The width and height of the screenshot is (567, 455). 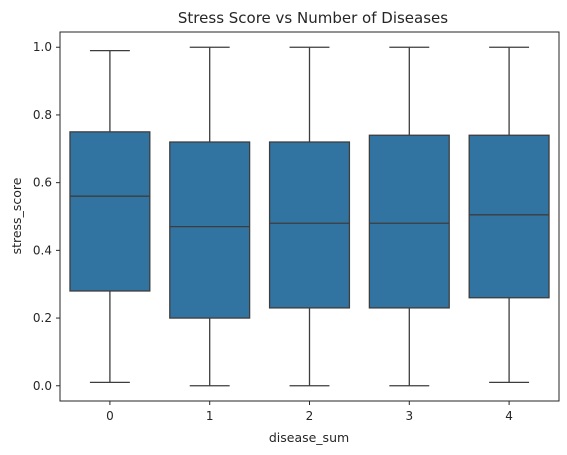 I want to click on x-tick-label: 3, so click(x=409, y=416).